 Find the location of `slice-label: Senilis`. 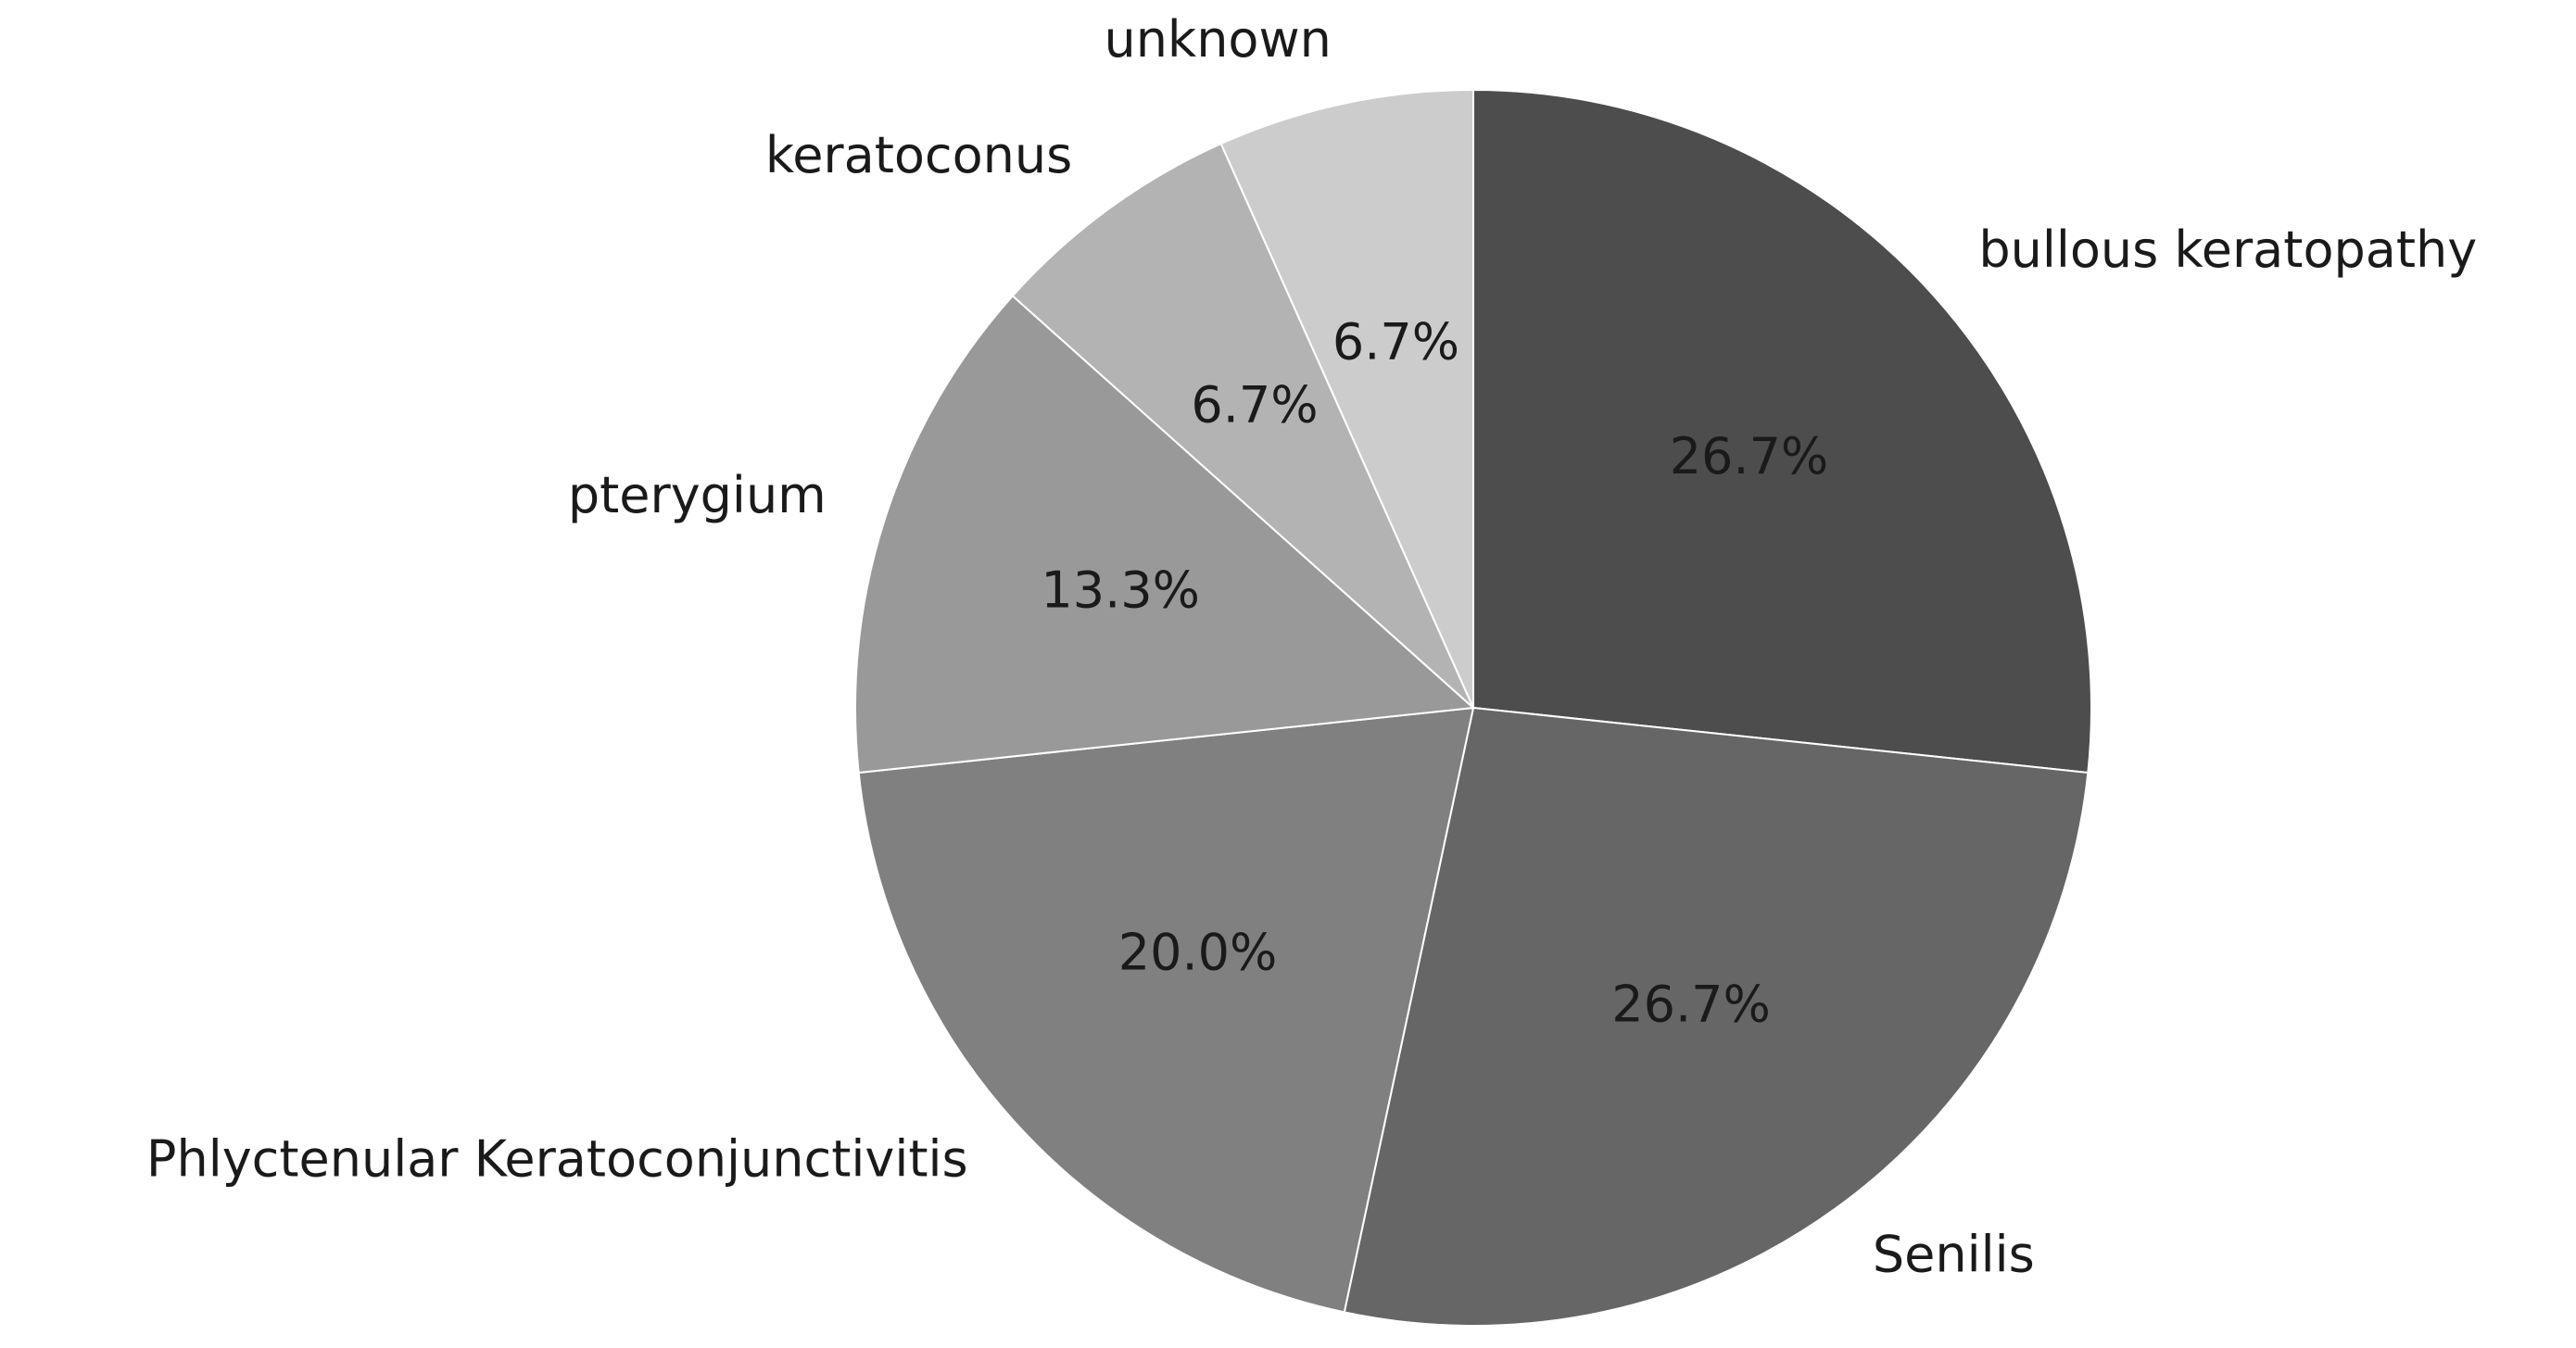

slice-label: Senilis is located at coordinates (1954, 1254).